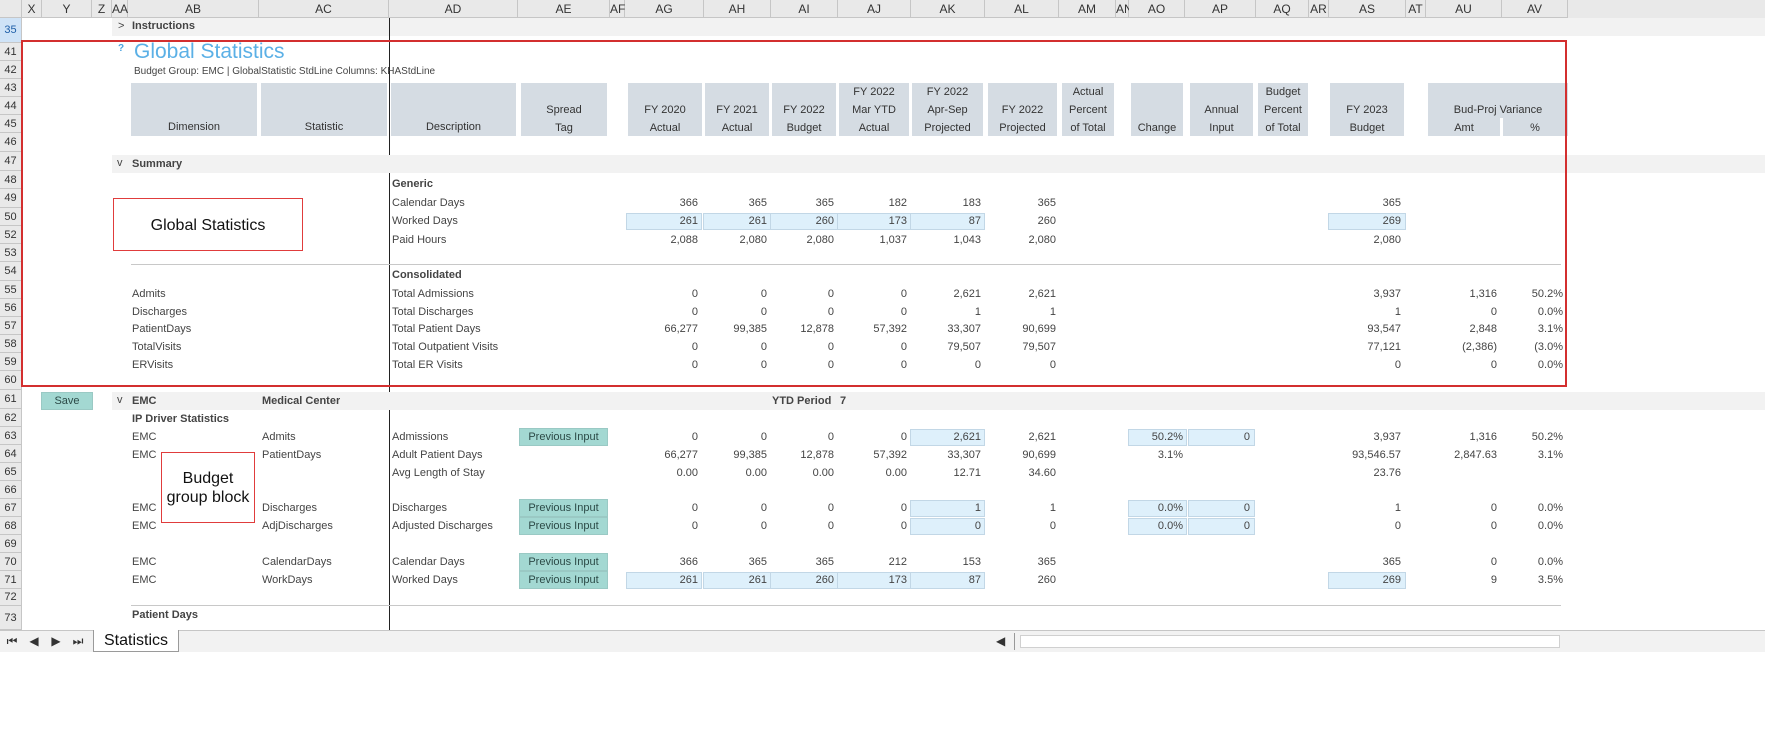  Describe the element at coordinates (974, 221) in the screenshot. I see `value-cell: 87` at that location.